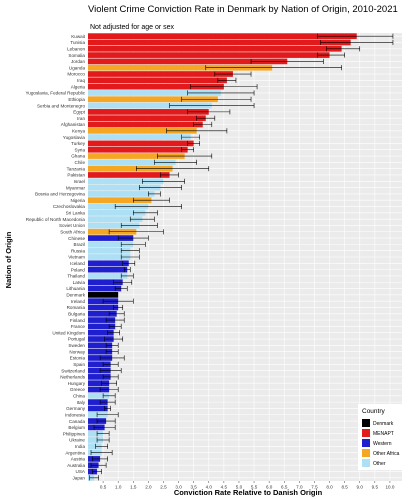  I want to click on y-tick-label: Bulgaria, so click(76, 313).